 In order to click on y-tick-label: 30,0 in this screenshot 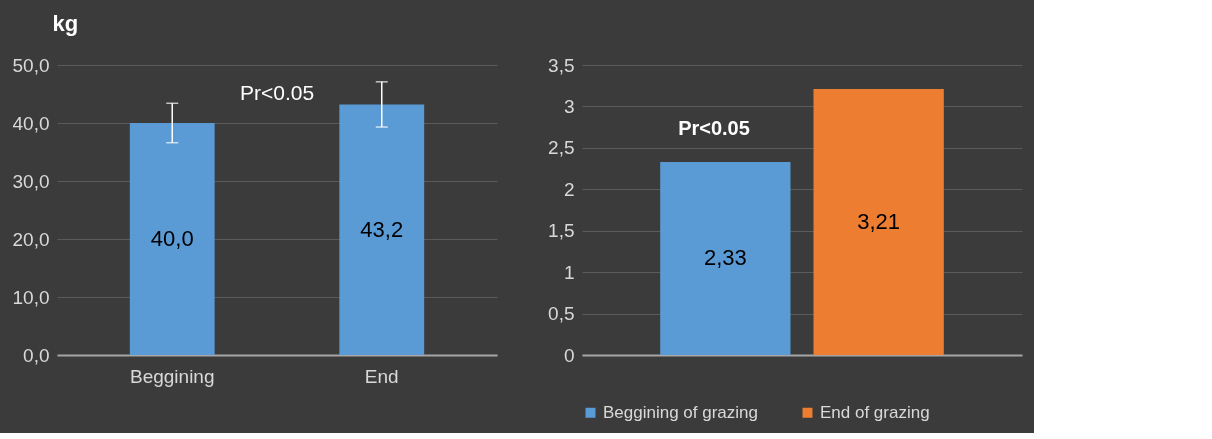, I will do `click(31, 181)`.